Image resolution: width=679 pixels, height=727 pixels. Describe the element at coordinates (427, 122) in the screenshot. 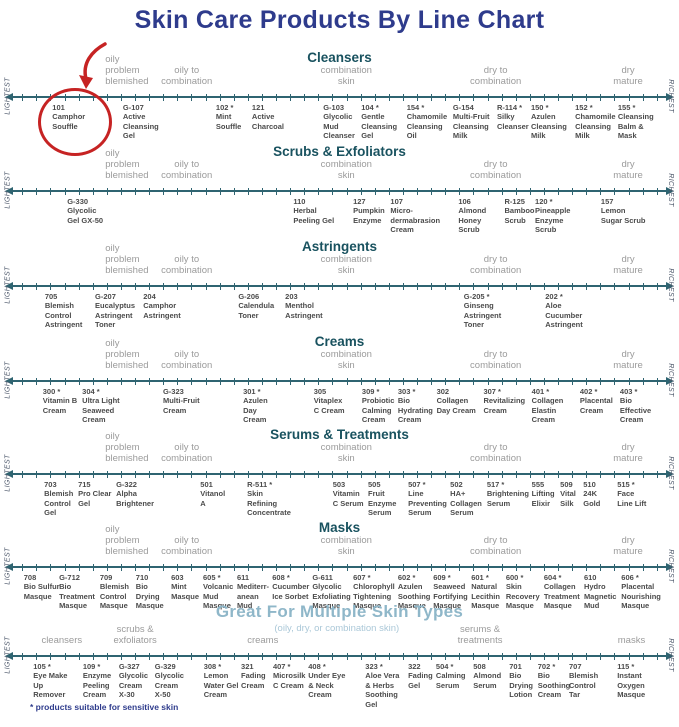

I see `product-label: 154 * Chamomile Cleansing Oil` at that location.